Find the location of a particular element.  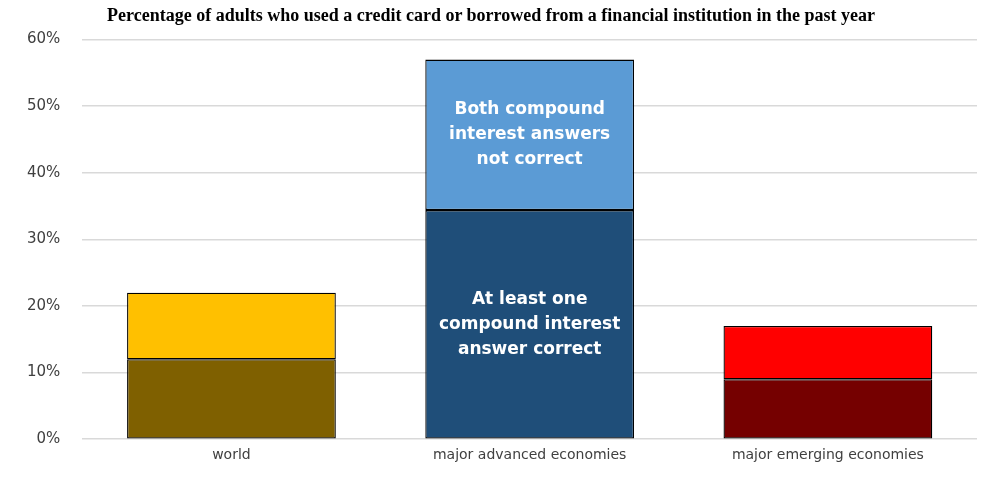

y-tick-label: 10% is located at coordinates (44, 371).